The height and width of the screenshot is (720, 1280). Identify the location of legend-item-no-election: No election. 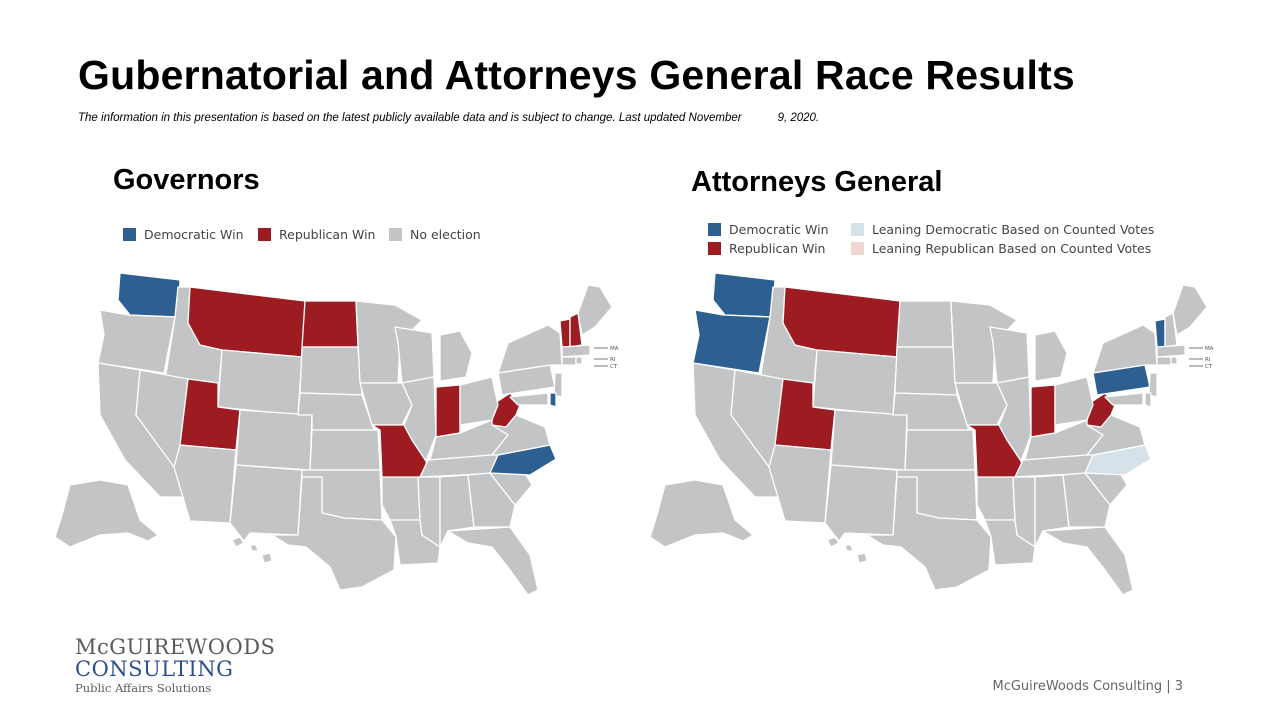
(435, 234).